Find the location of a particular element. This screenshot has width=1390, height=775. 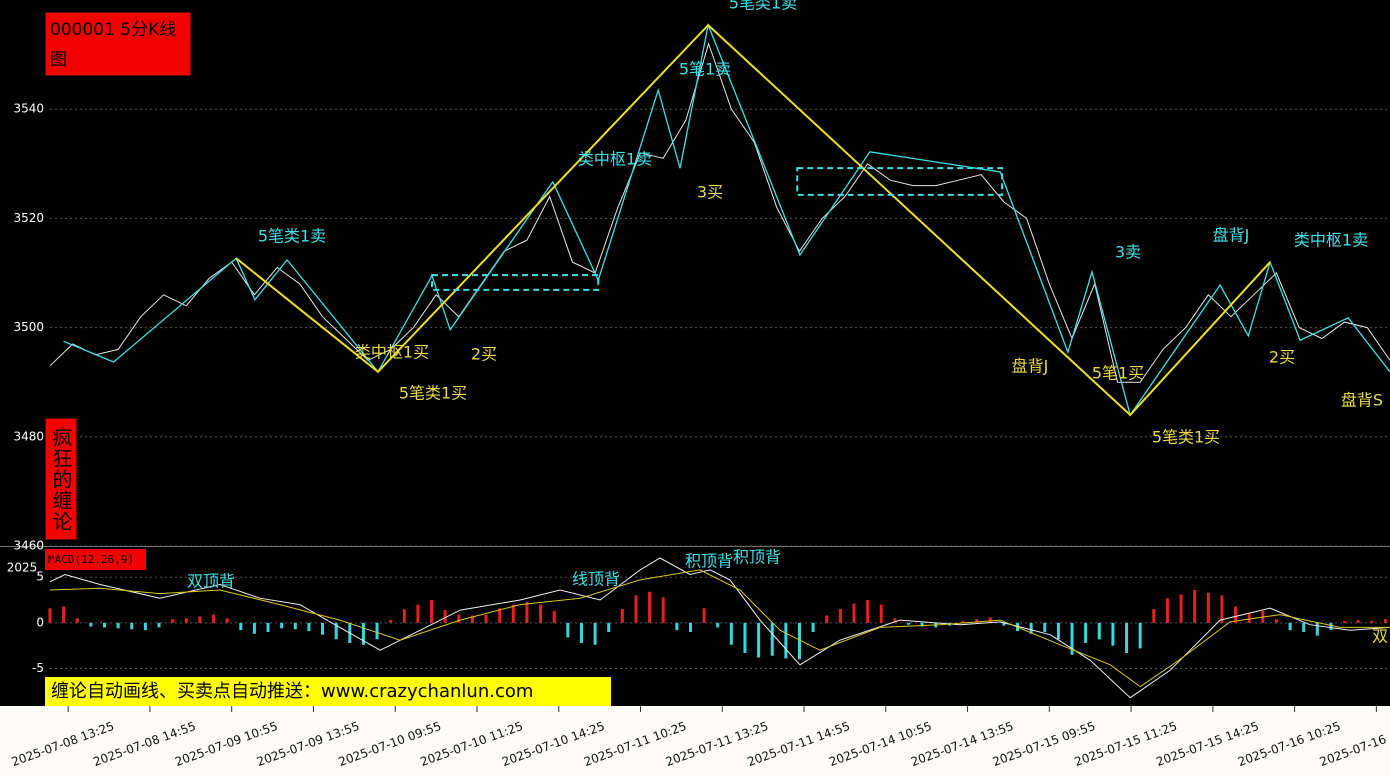

signal-label: 5笔类1卖 is located at coordinates (763, 6).